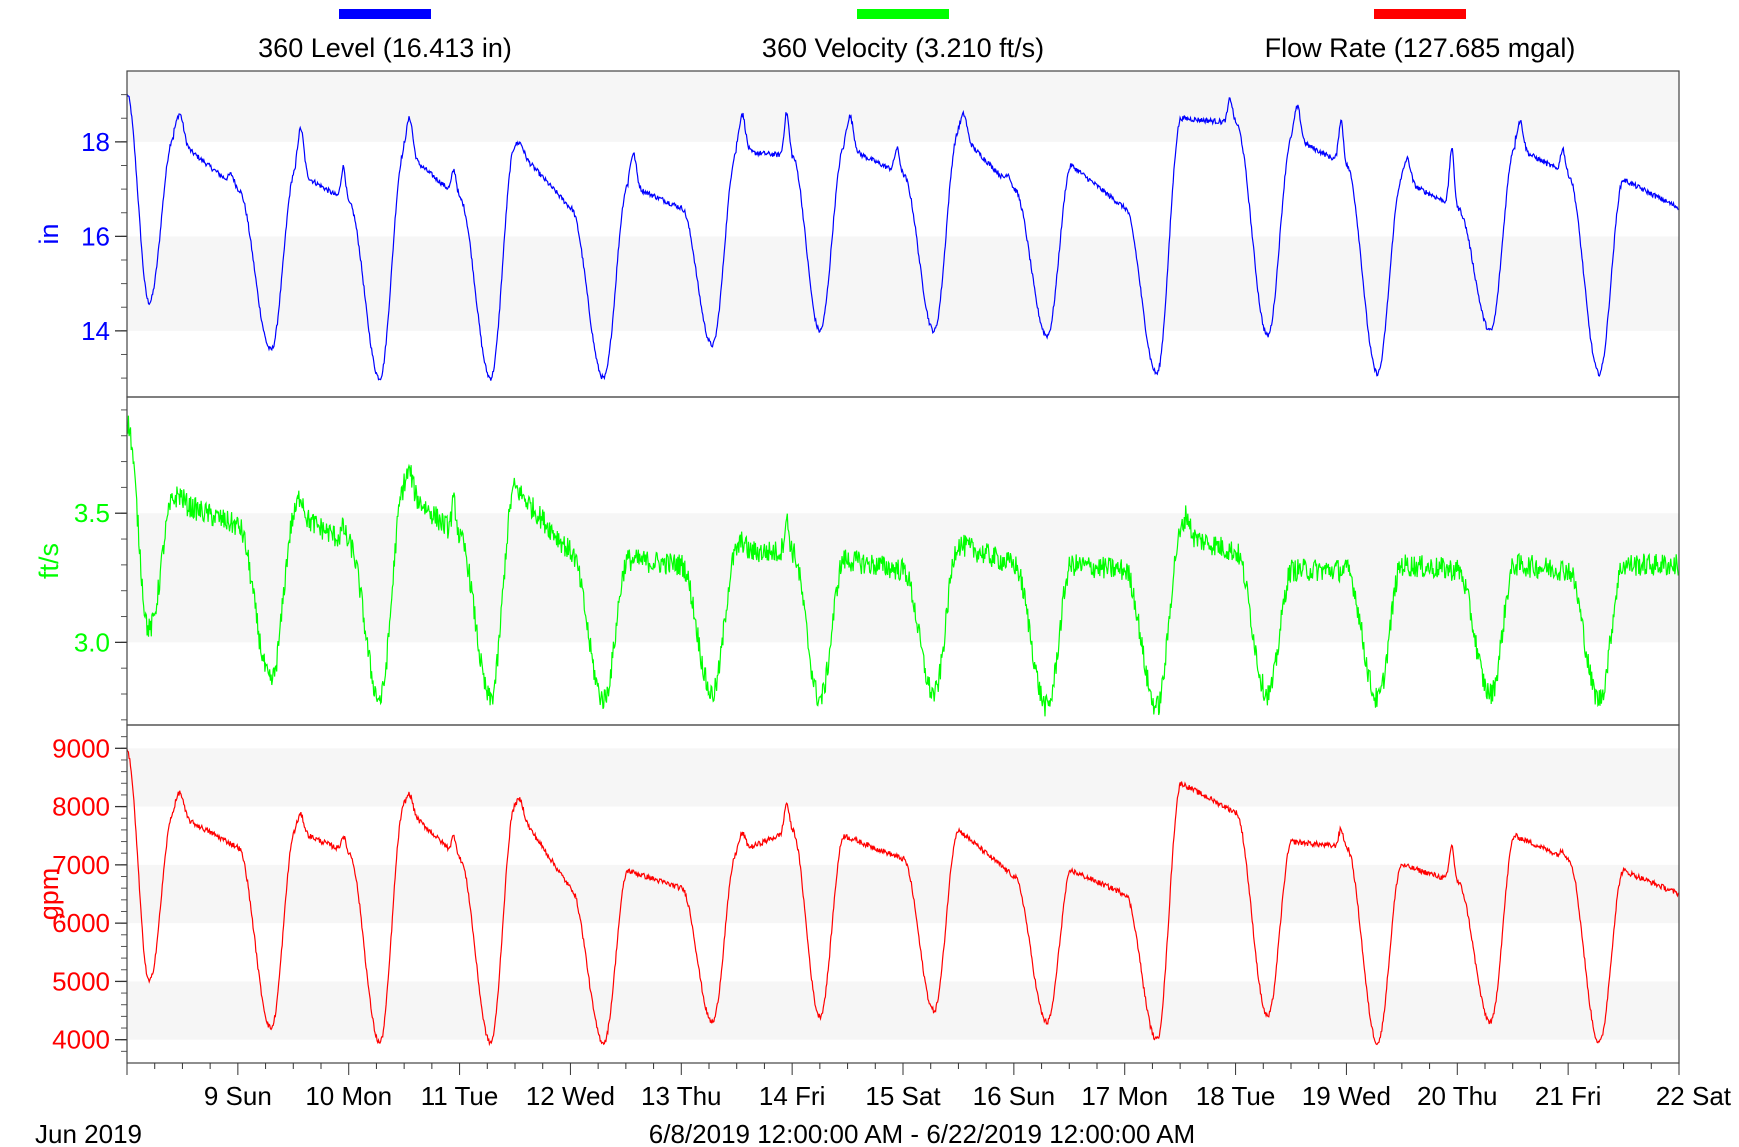  What do you see at coordinates (385, 48) in the screenshot?
I see `legend-label-1: 360 Level (16.413 in)` at bounding box center [385, 48].